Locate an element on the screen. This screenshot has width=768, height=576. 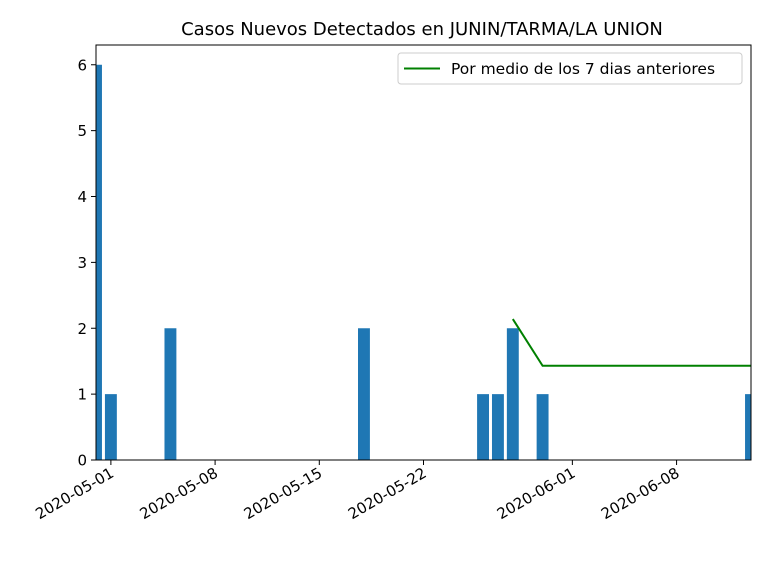
legend: Por medio de los 7 dias anteriores is located at coordinates (570, 68).